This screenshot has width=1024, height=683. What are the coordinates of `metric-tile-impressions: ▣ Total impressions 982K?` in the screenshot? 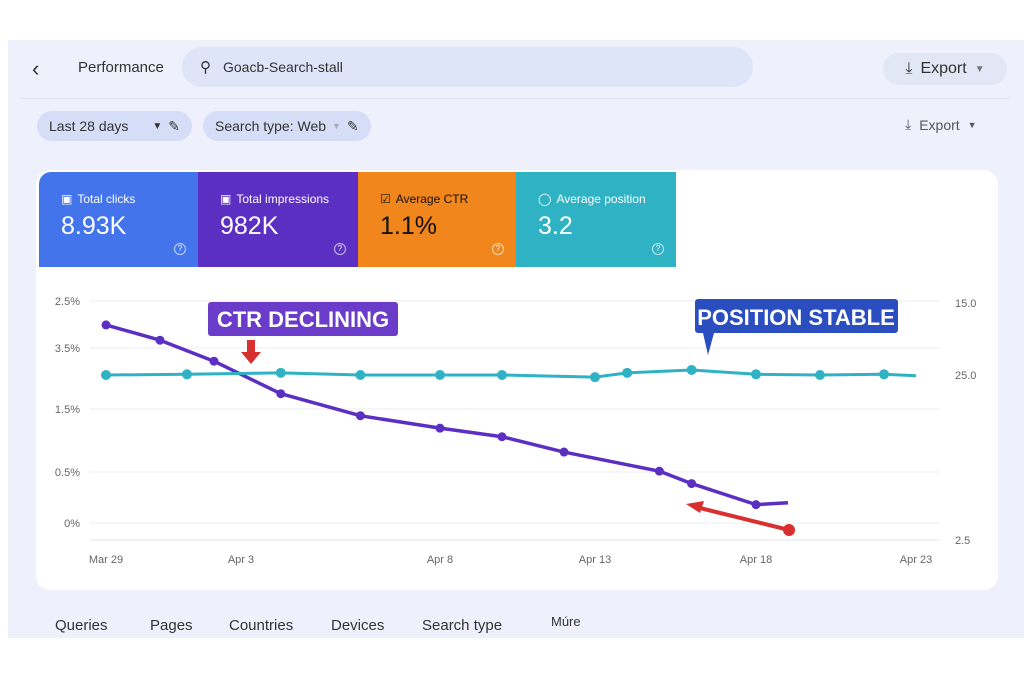 It's located at (278, 219).